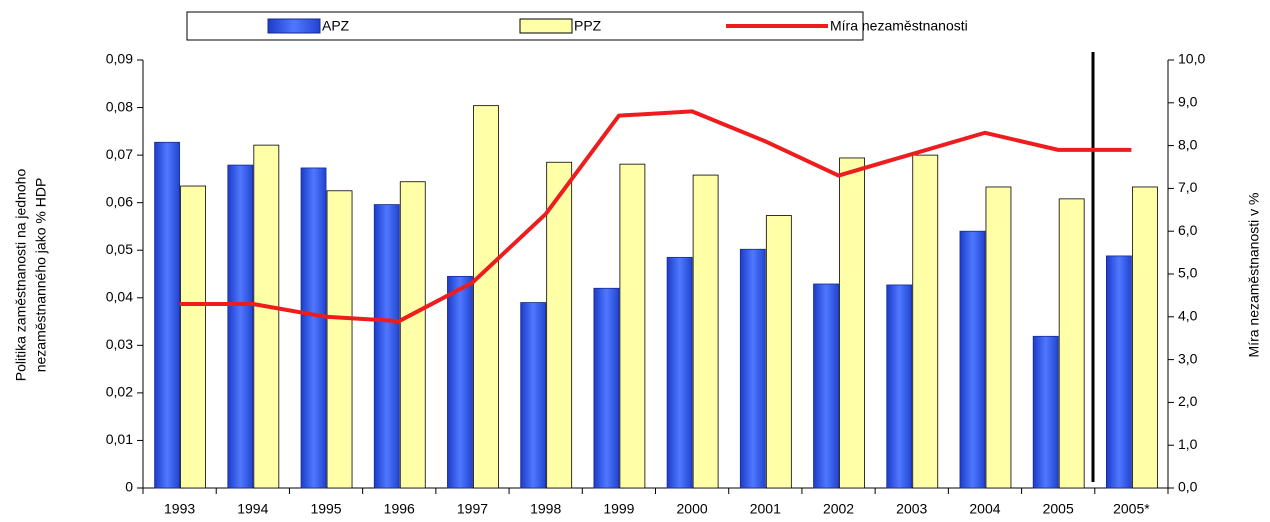 Image resolution: width=1270 pixels, height=522 pixels. I want to click on x-tick-label: 1999, so click(618, 509).